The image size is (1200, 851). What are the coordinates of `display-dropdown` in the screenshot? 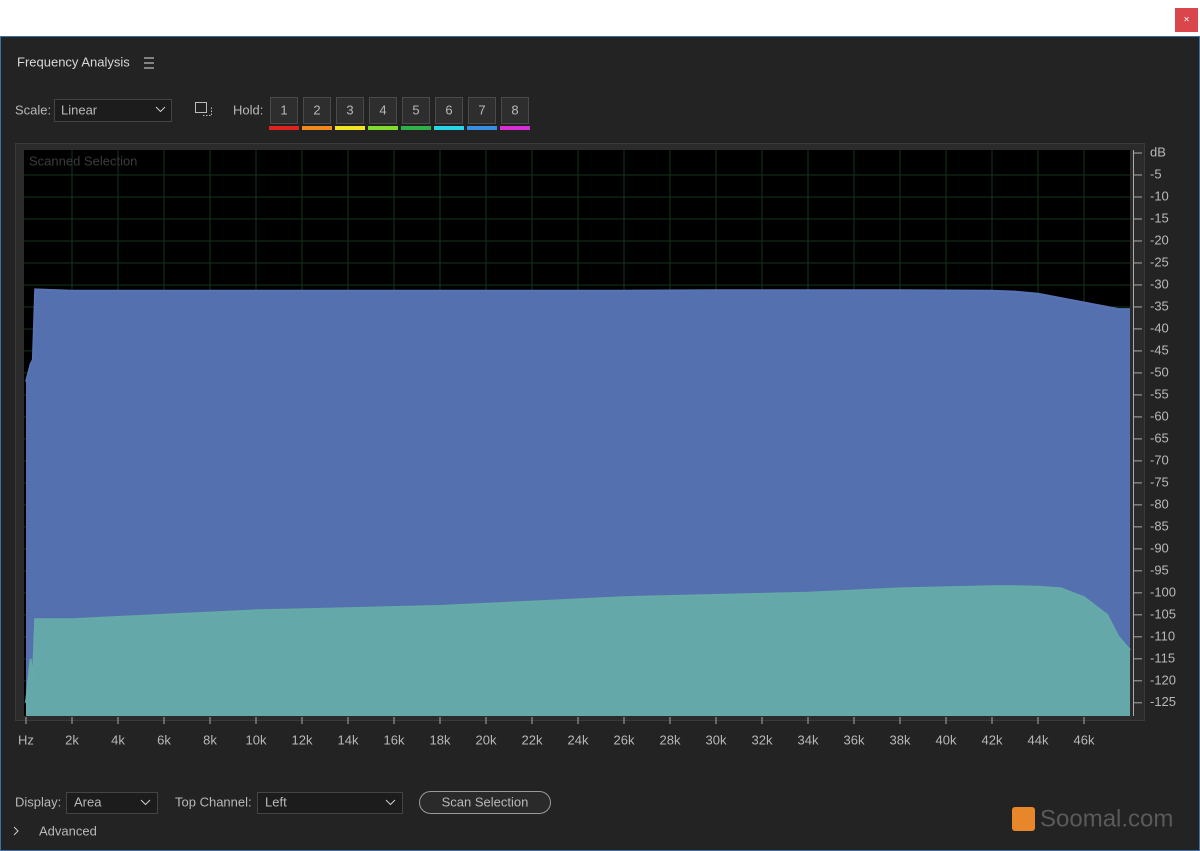 It's located at (112, 803).